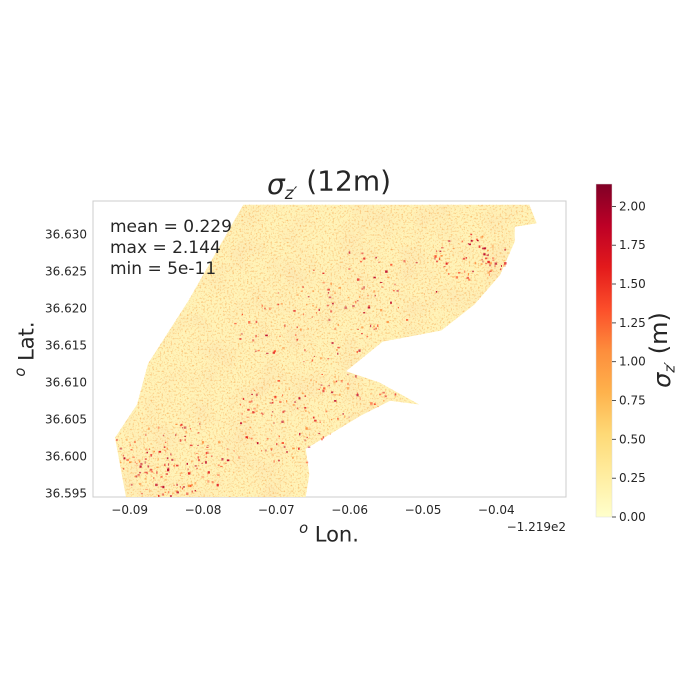 Image resolution: width=700 pixels, height=700 pixels. I want to click on colorbar-label: σz′ (m), so click(661, 350).